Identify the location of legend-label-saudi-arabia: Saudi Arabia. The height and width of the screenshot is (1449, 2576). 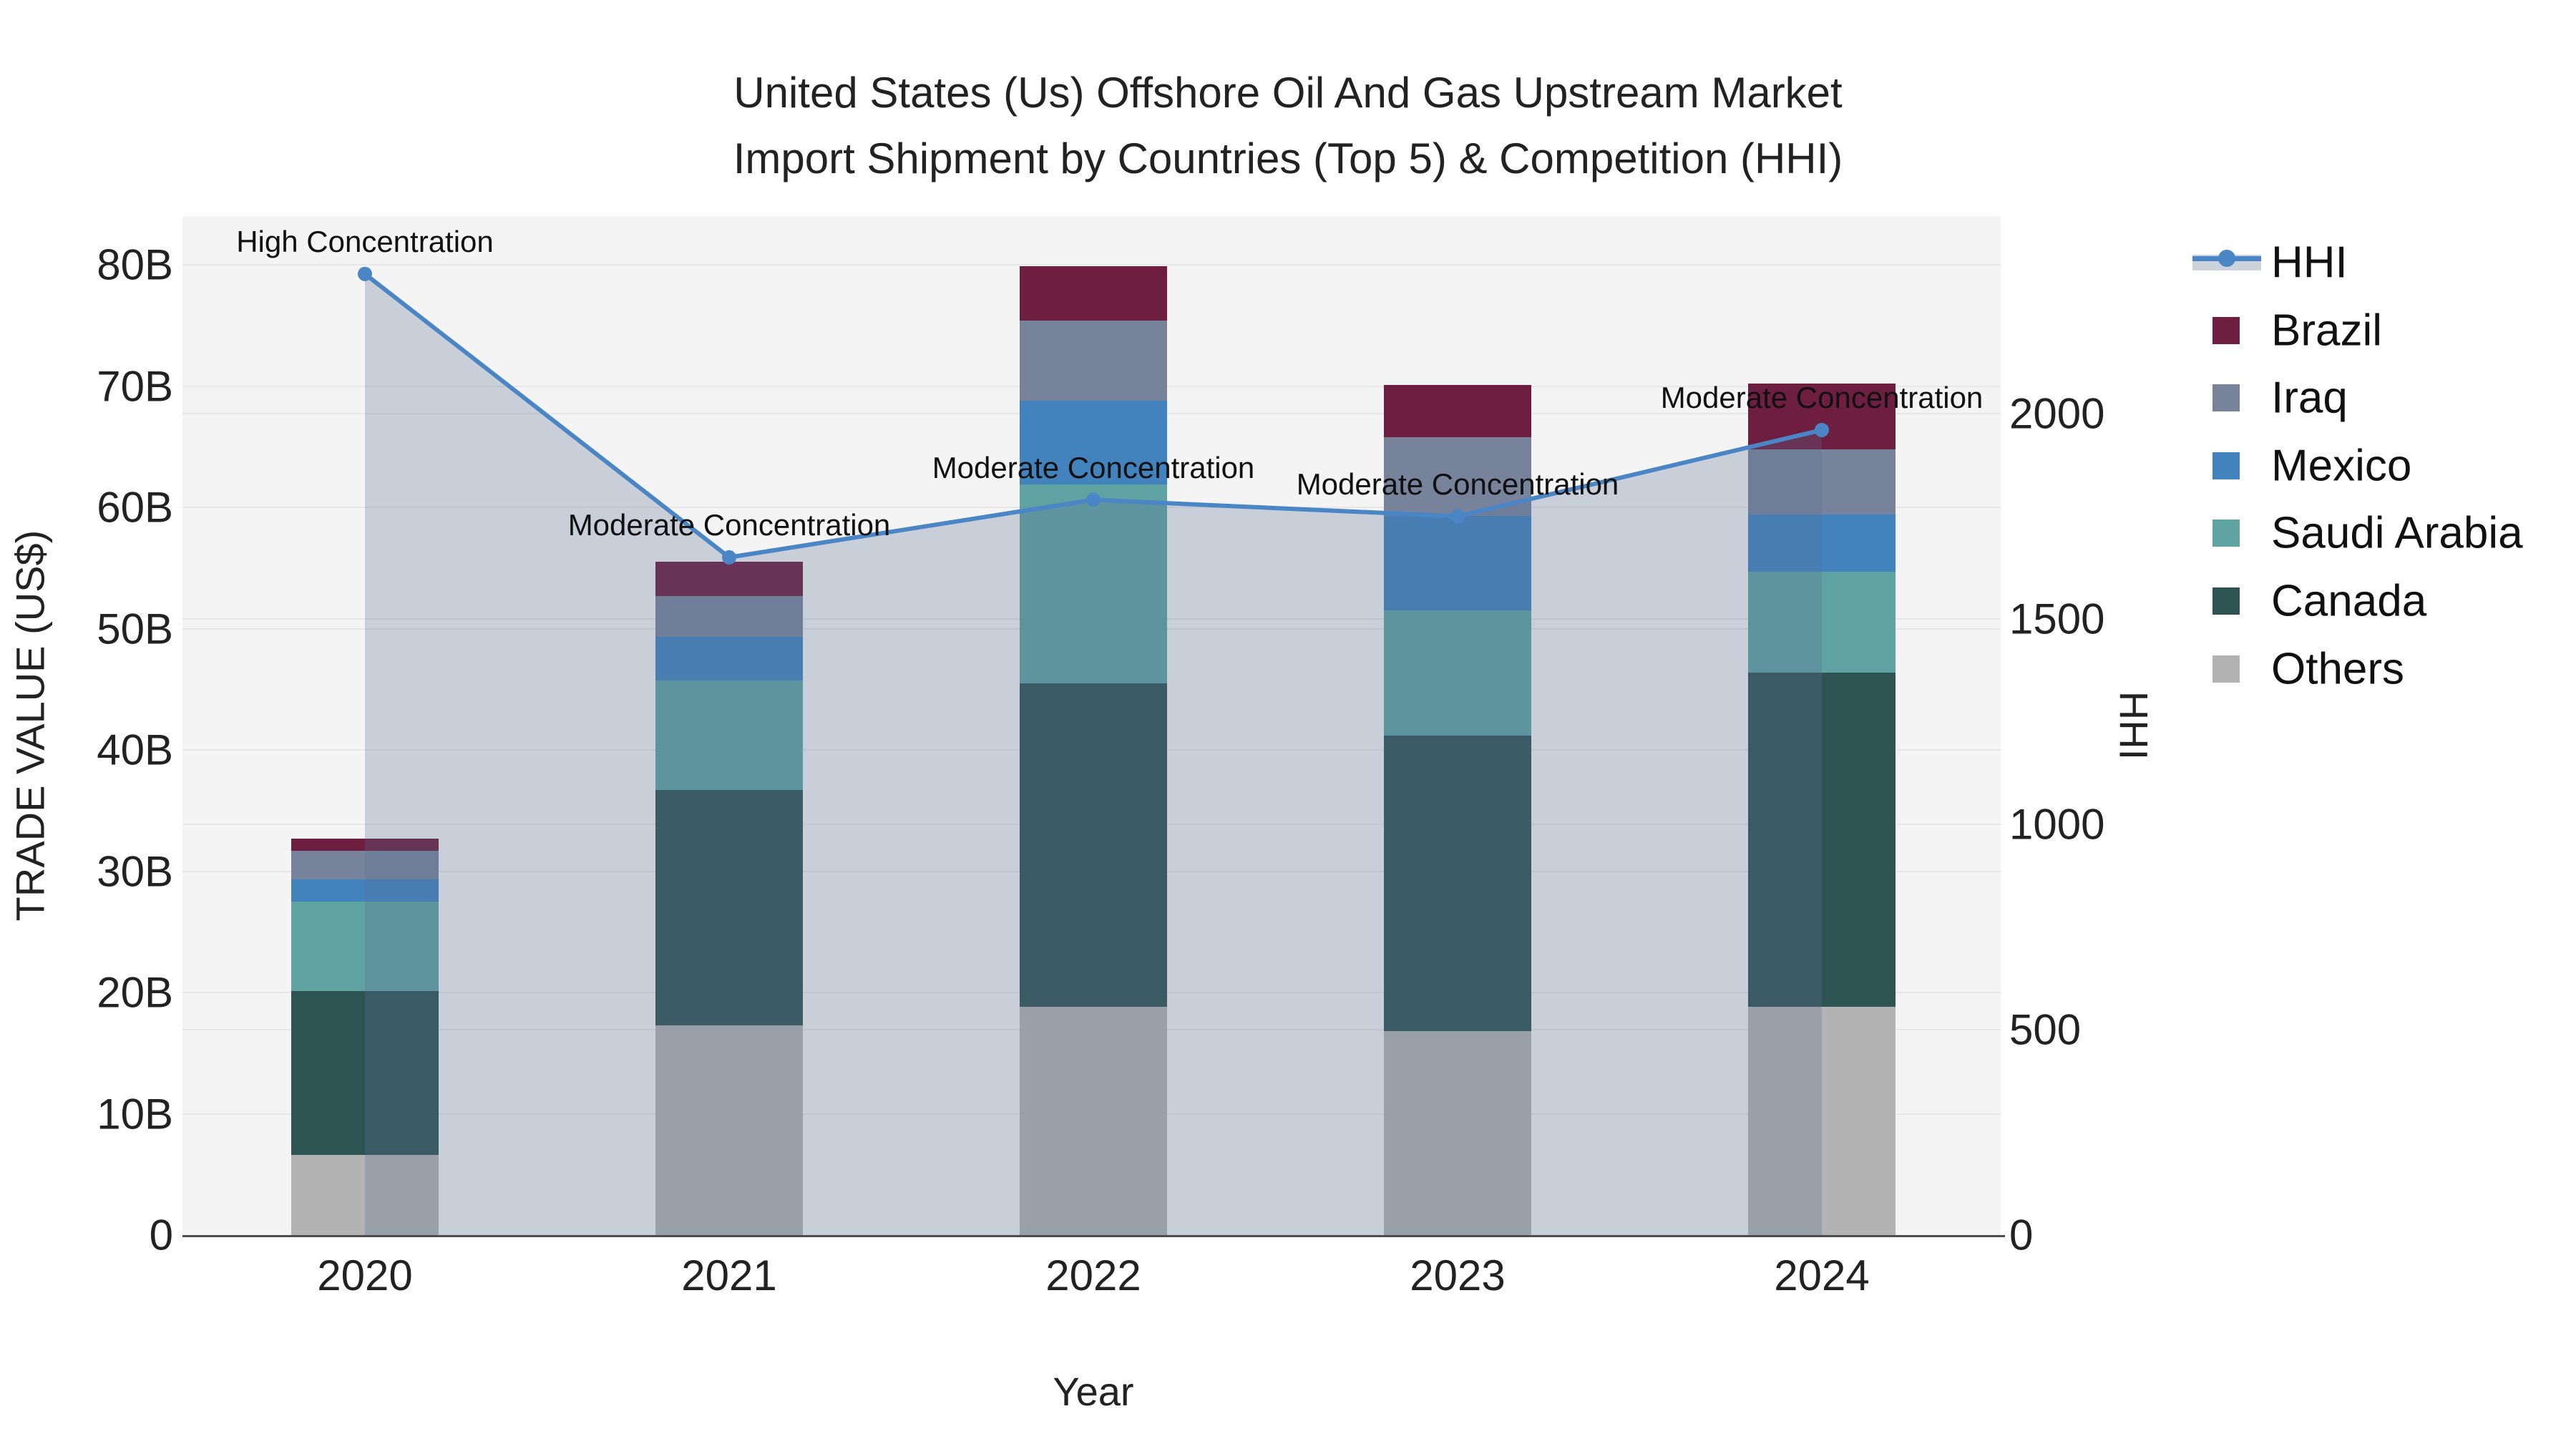
(2397, 533).